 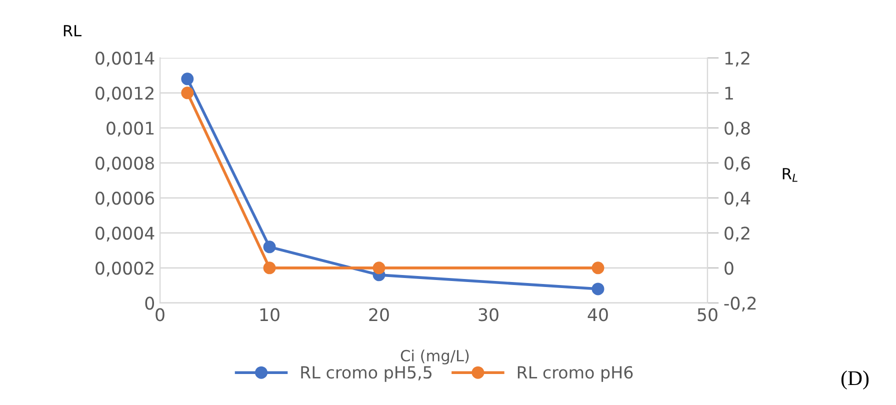 I want to click on y2-tick-label: 0,6, so click(x=737, y=164).